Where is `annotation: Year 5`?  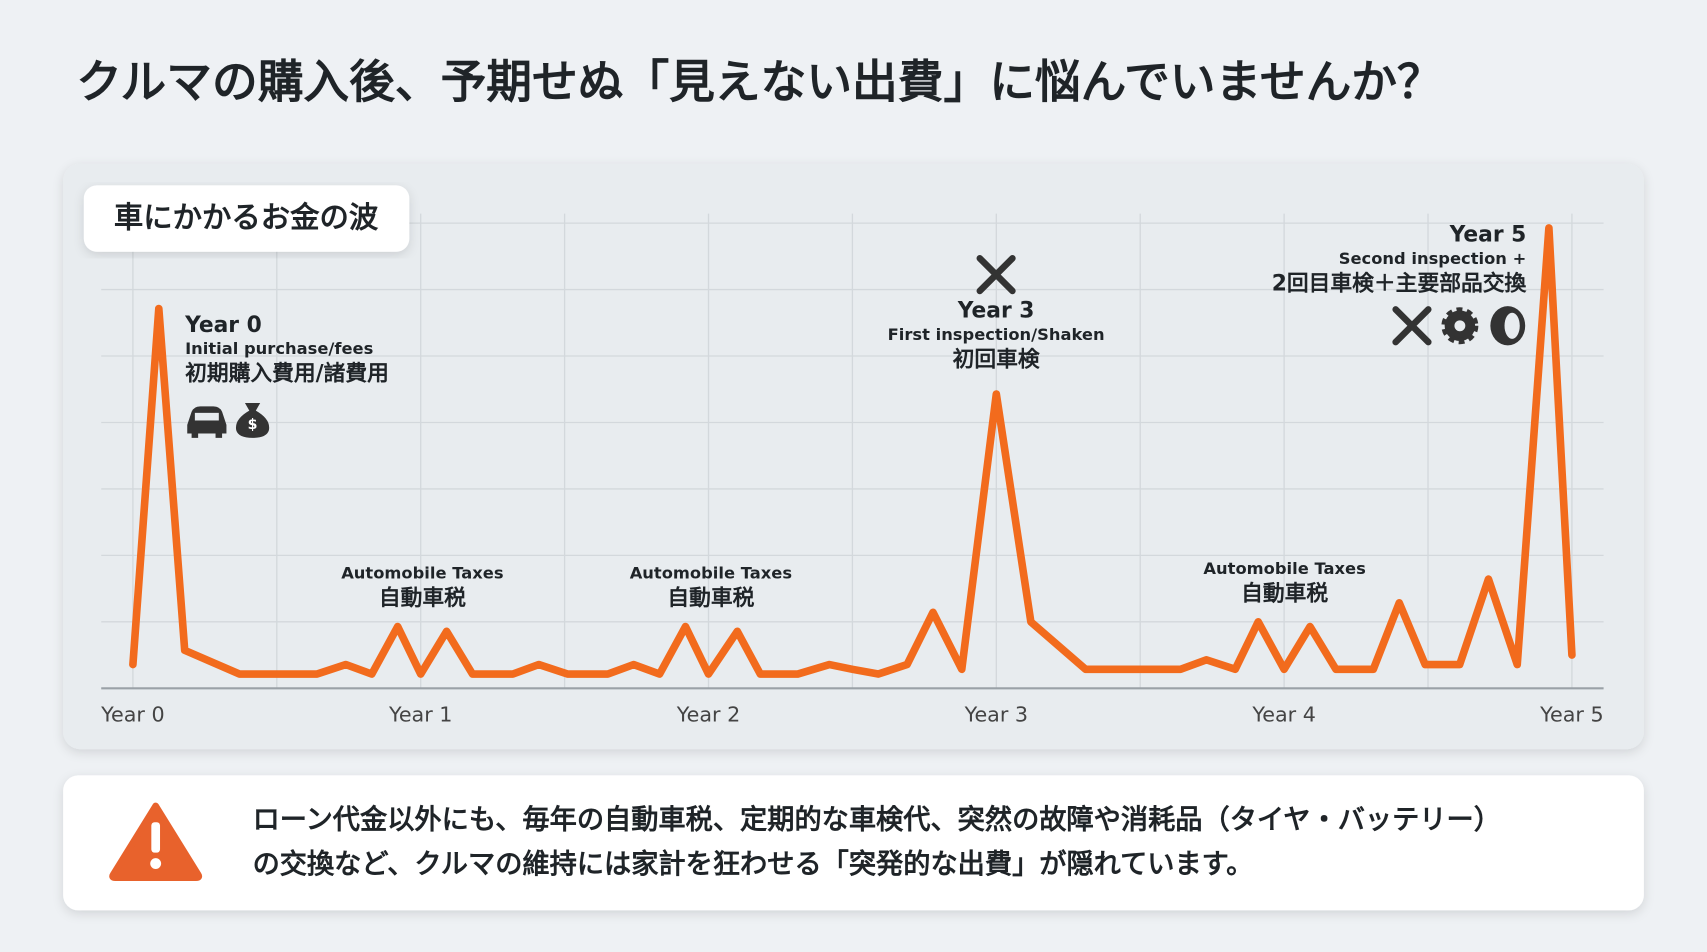 annotation: Year 5 is located at coordinates (1488, 234).